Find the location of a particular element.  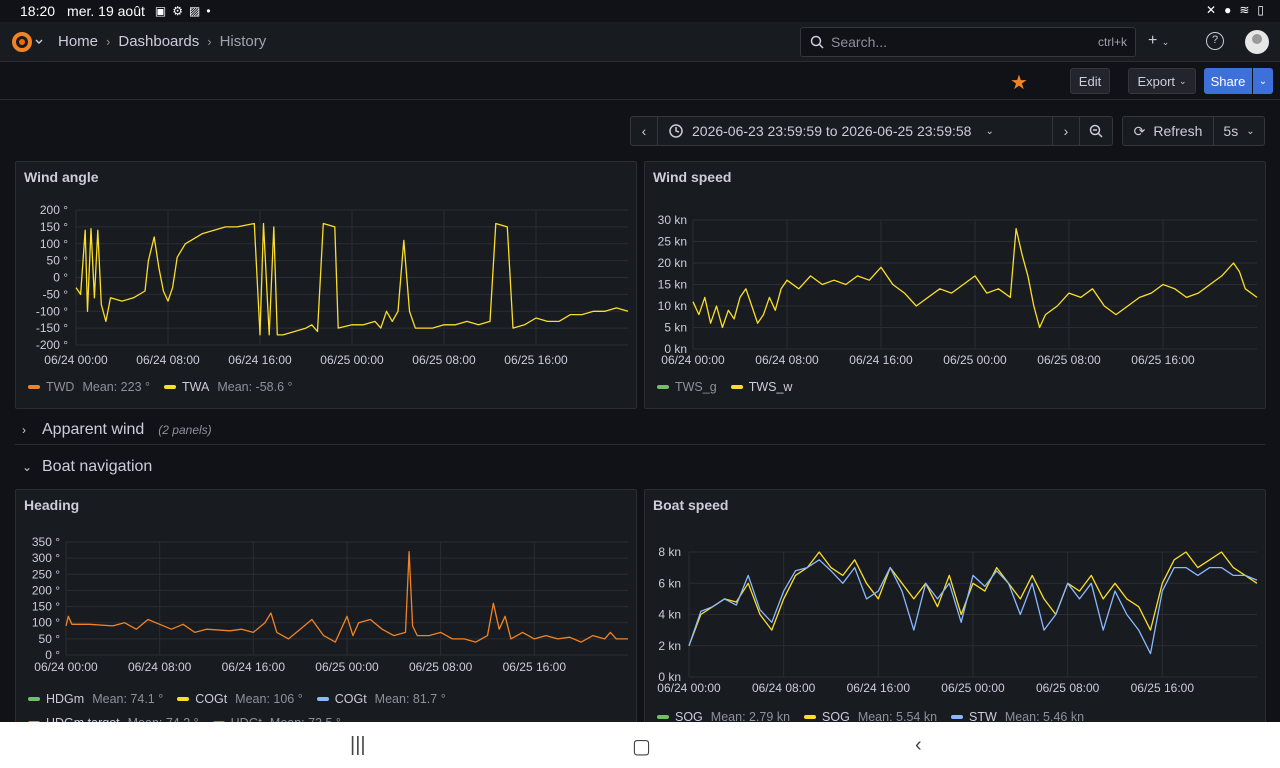

export-label: Export is located at coordinates (1156, 81).